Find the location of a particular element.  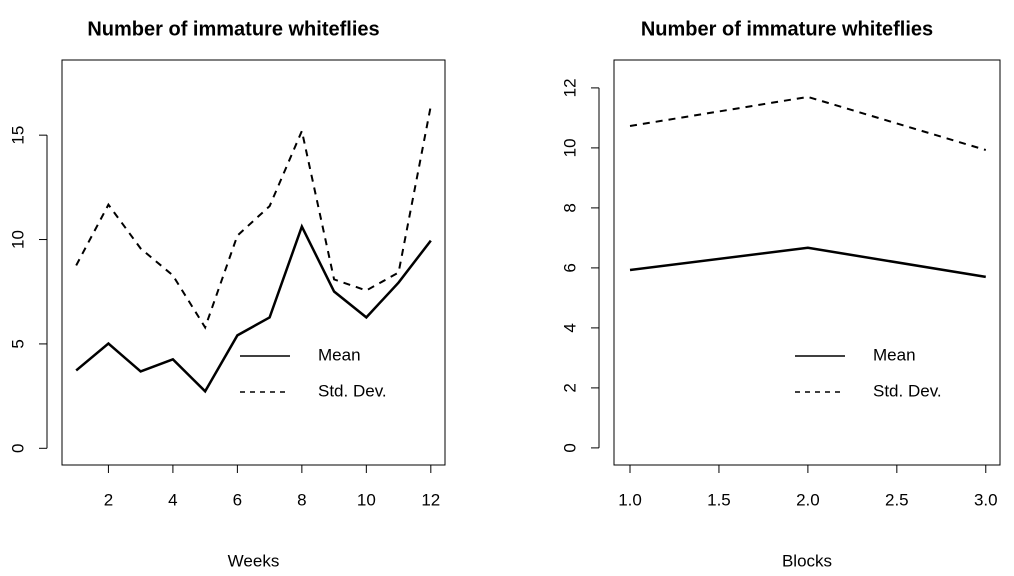

x-tick-label: 2.5 is located at coordinates (897, 499).